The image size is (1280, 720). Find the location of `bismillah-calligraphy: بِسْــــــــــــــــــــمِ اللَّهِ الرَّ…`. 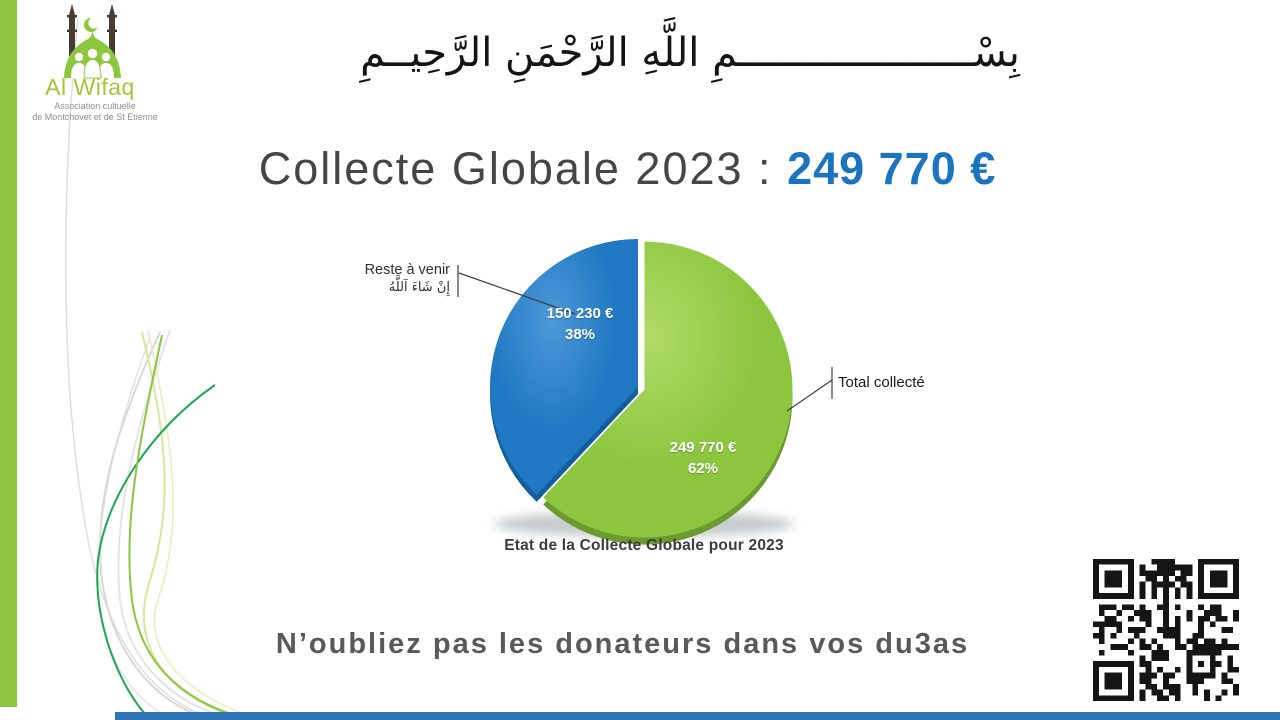

bismillah-calligraphy: بِسْــــــــــــــــــــمِ اللَّهِ الرَّ… is located at coordinates (690, 53).